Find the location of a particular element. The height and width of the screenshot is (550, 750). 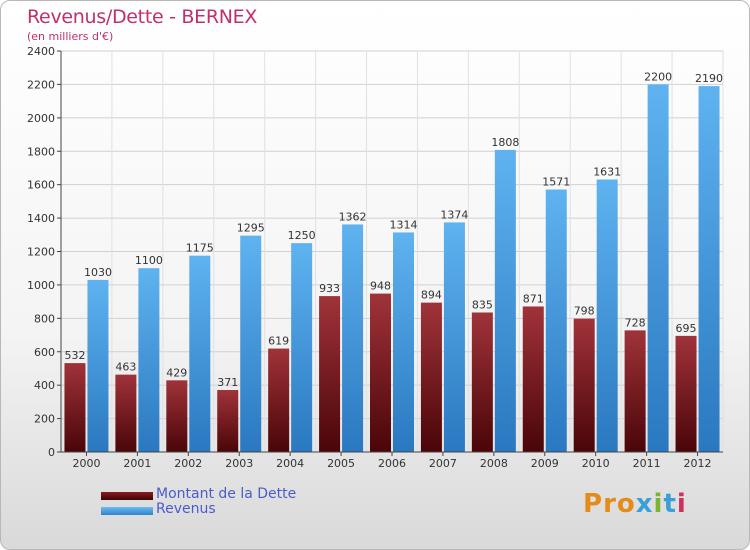

chart-title: Revenus/Dette - BERNEX is located at coordinates (142, 17).